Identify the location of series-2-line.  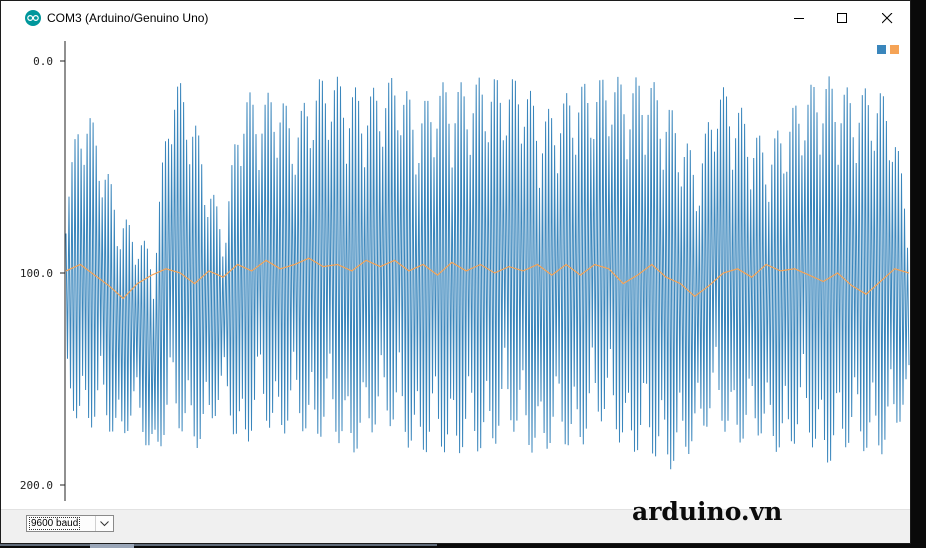
(487, 278).